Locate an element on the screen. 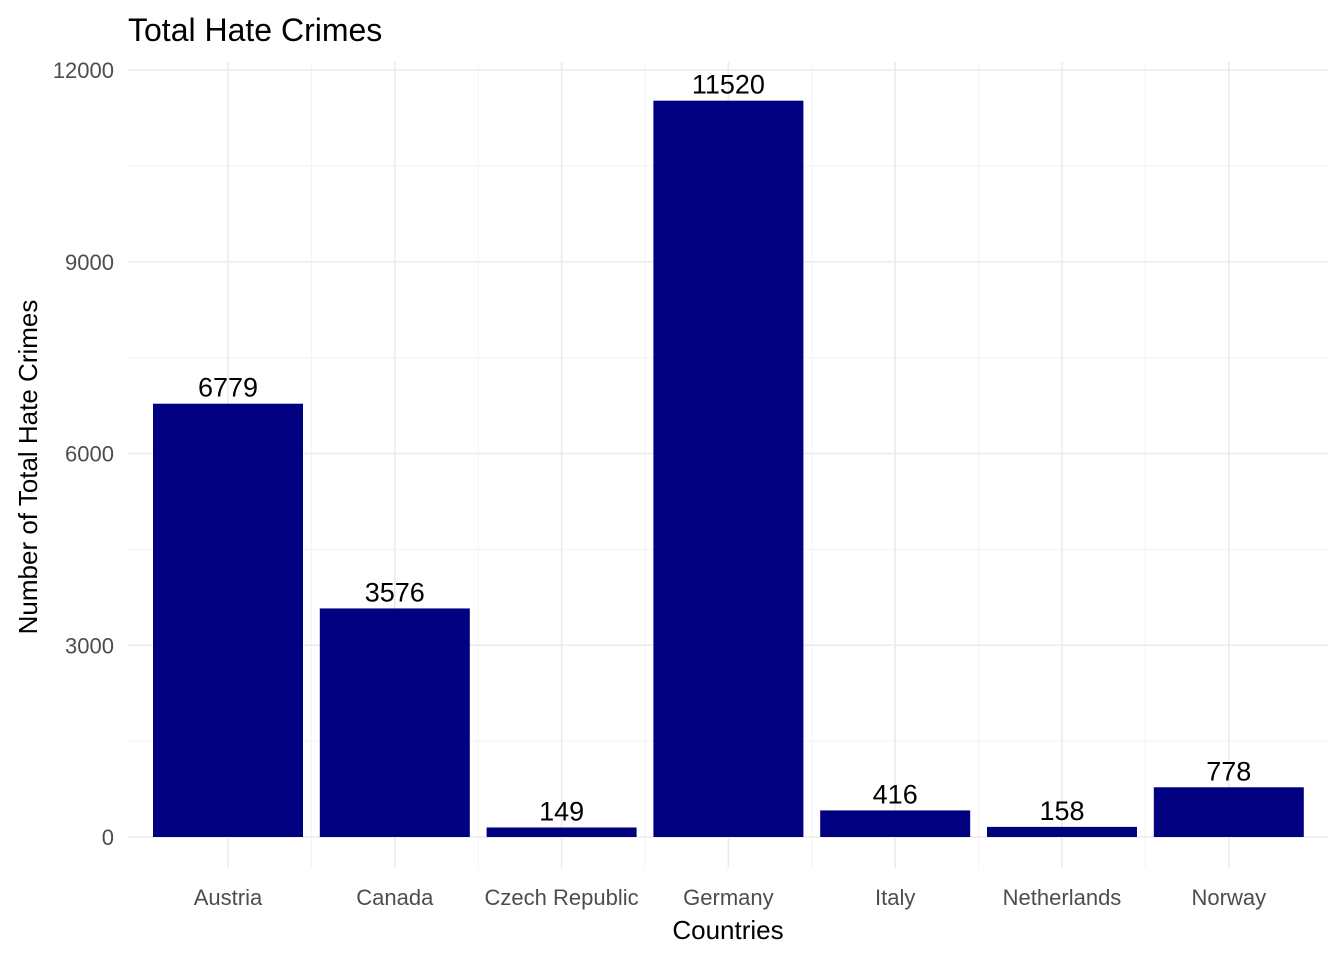  x-tick-label: Netherlands is located at coordinates (1062, 897).